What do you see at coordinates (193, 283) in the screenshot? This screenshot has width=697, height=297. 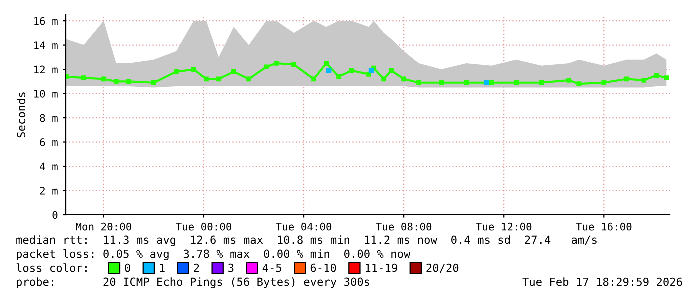 I see `text: probe: 20 ICMP Echo Pings (56 Bytes) every 300s` at bounding box center [193, 283].